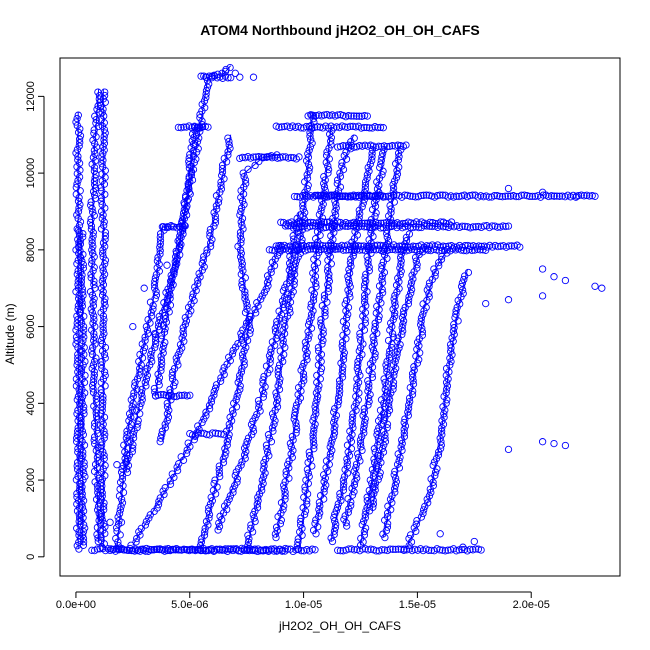  I want to click on x-tick-label: 1.5e-05, so click(417, 605).